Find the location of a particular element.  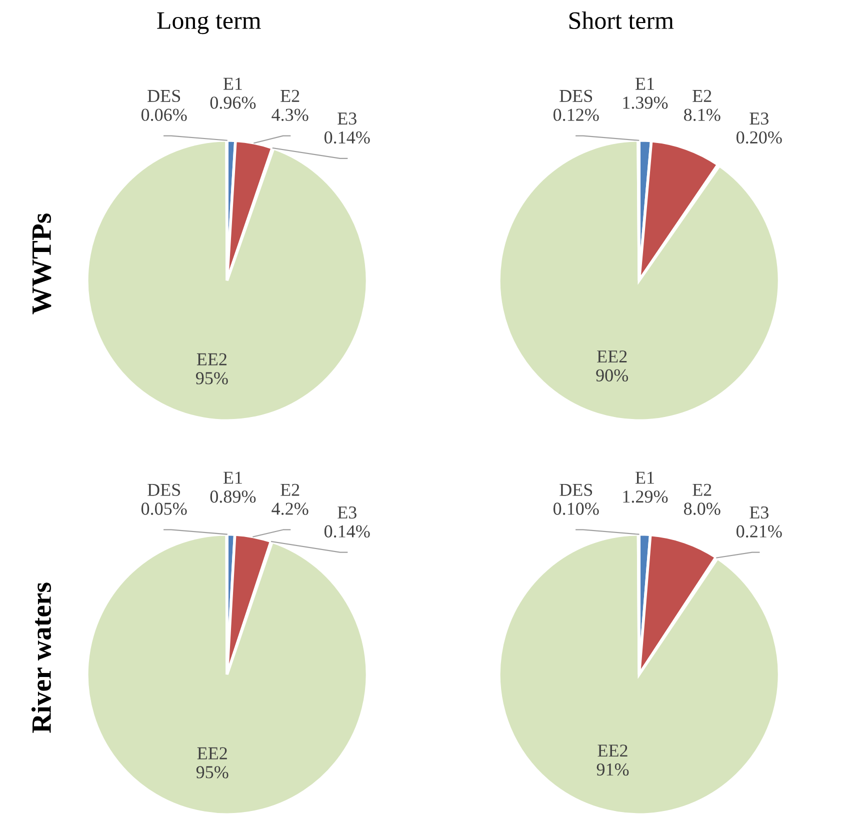

data-label: 4.2% is located at coordinates (290, 508).